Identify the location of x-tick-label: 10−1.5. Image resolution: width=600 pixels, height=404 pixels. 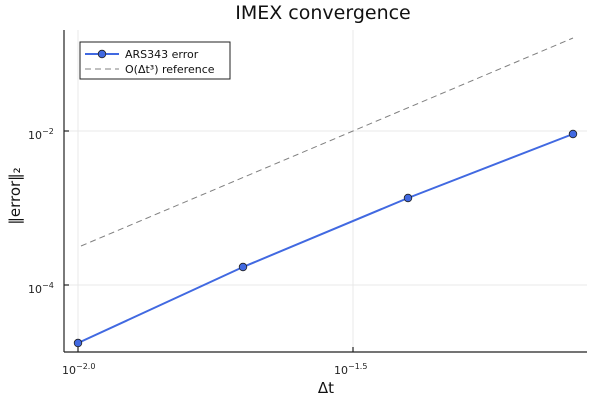
(350, 369).